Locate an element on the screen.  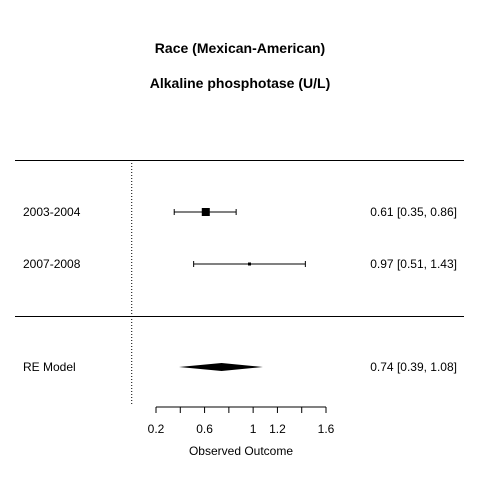
x-tick-label: 0.2 is located at coordinates (156, 429).